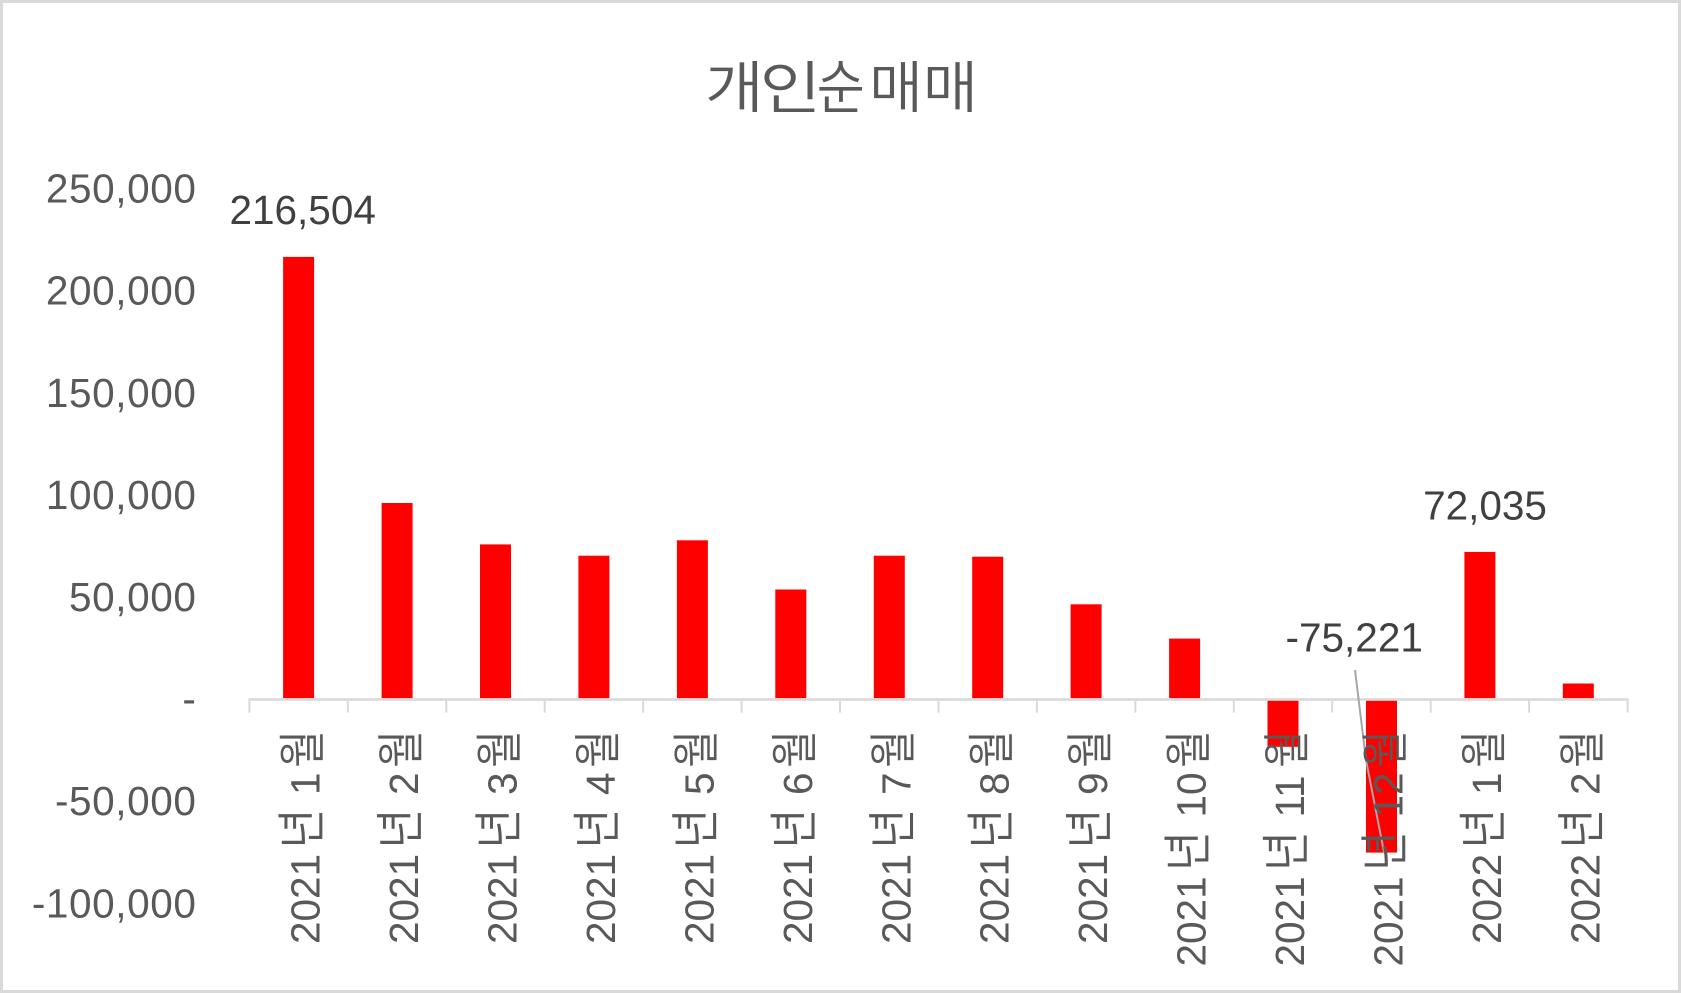 Image resolution: width=1681 pixels, height=993 pixels. Describe the element at coordinates (121, 393) in the screenshot. I see `svg-text: 150,000` at that location.